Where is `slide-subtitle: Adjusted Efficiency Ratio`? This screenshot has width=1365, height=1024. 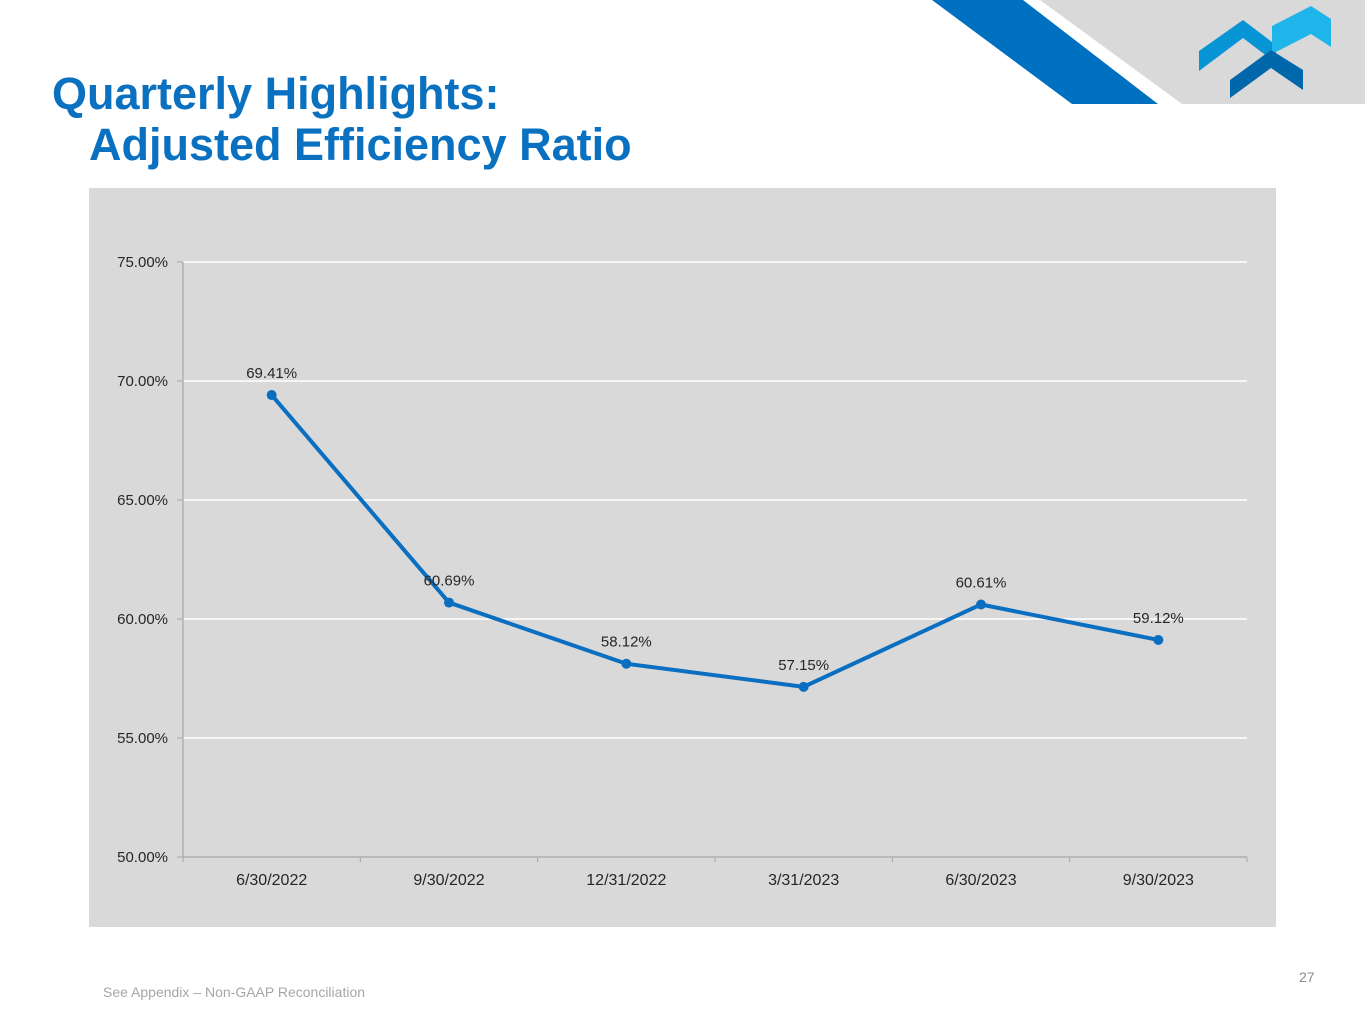 slide-subtitle: Adjusted Efficiency Ratio is located at coordinates (360, 144).